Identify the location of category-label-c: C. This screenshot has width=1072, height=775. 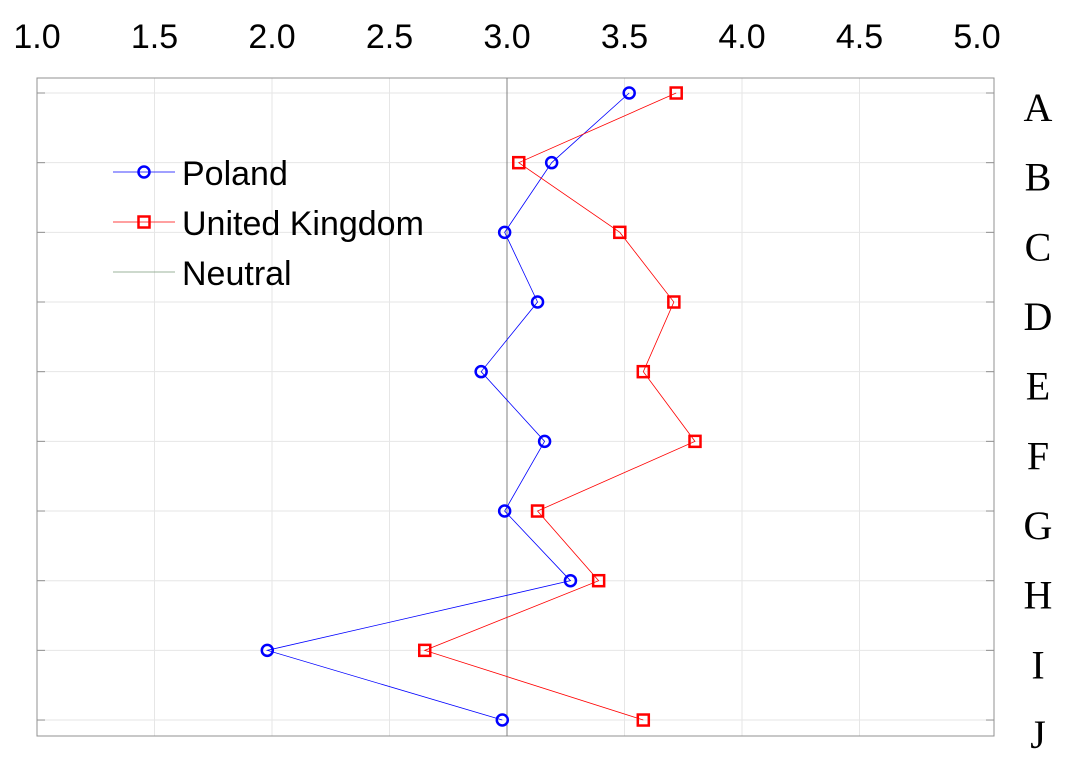
(1038, 246).